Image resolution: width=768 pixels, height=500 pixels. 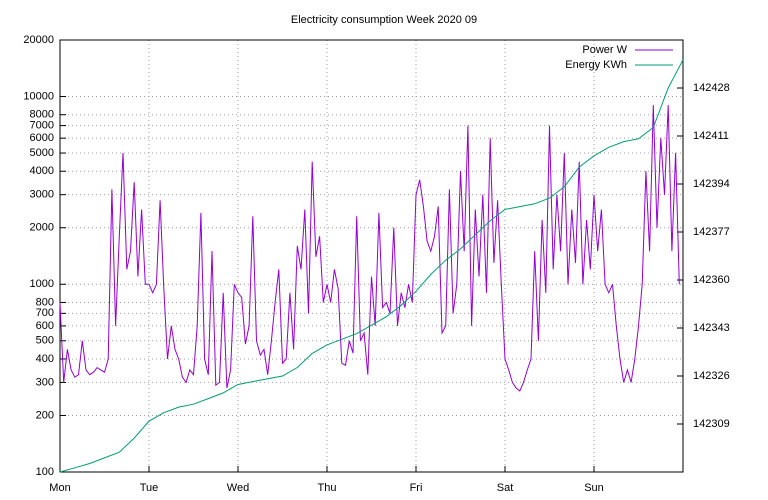 I want to click on y-tick-label: 400, so click(x=45, y=359).